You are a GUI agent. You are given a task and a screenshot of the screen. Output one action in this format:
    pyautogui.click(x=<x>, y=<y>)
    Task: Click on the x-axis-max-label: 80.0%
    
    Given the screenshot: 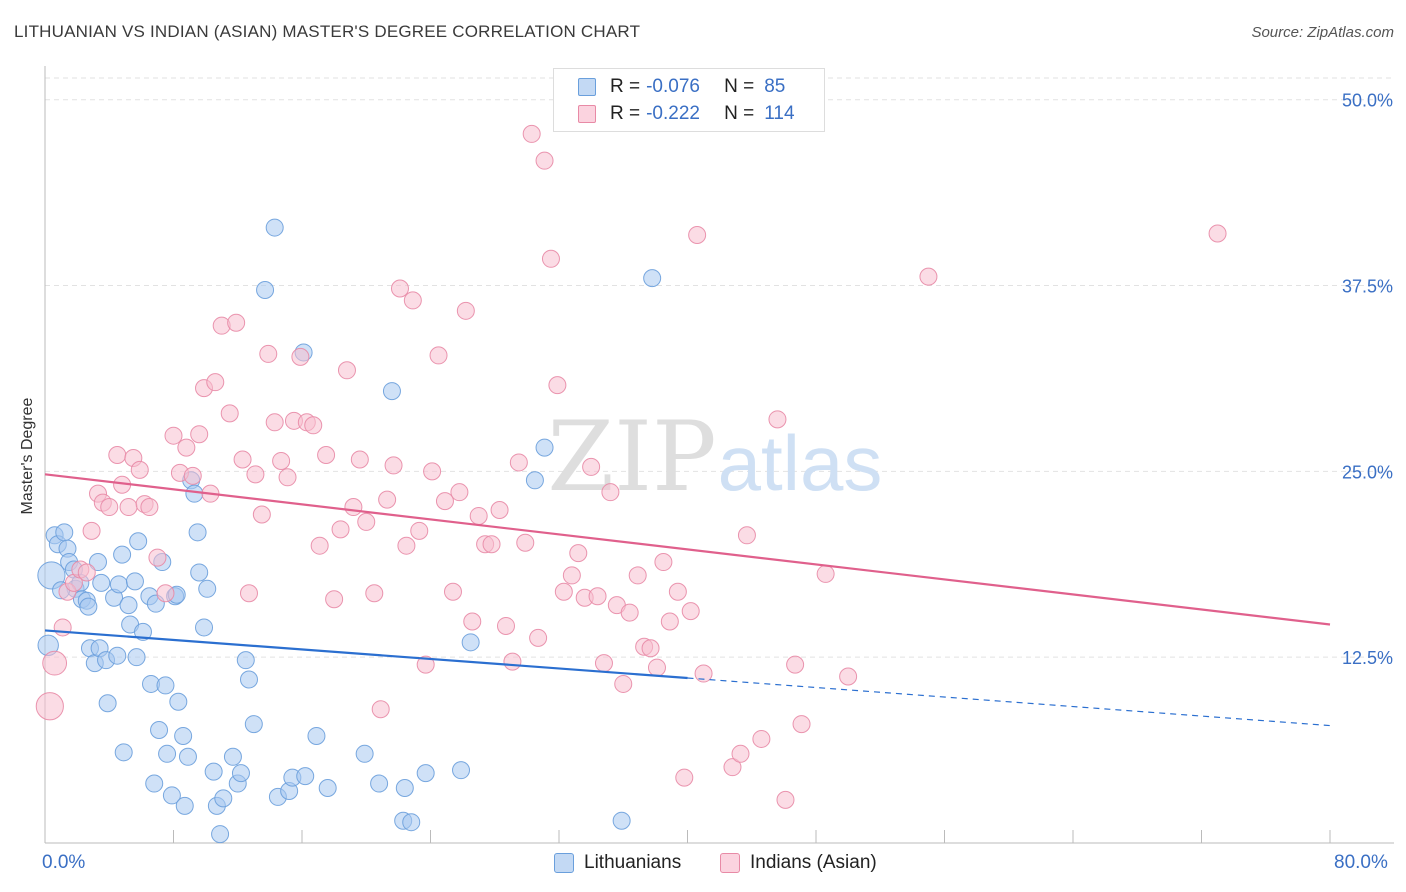 What is the action you would take?
    pyautogui.click(x=1361, y=862)
    